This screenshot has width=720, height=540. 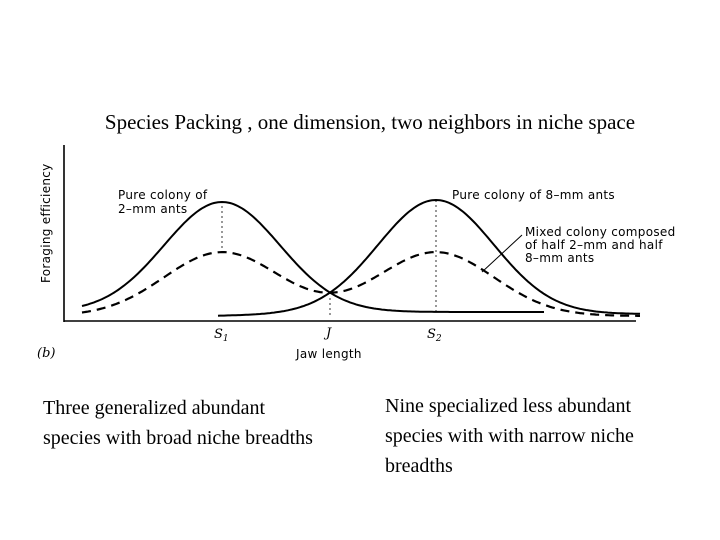 What do you see at coordinates (509, 436) in the screenshot?
I see `caption-right-line2: species with with narrow niche` at bounding box center [509, 436].